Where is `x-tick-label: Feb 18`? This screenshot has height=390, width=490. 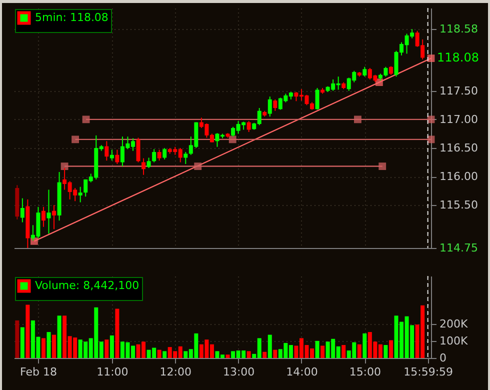 x-tick-label: Feb 18 is located at coordinates (38, 372).